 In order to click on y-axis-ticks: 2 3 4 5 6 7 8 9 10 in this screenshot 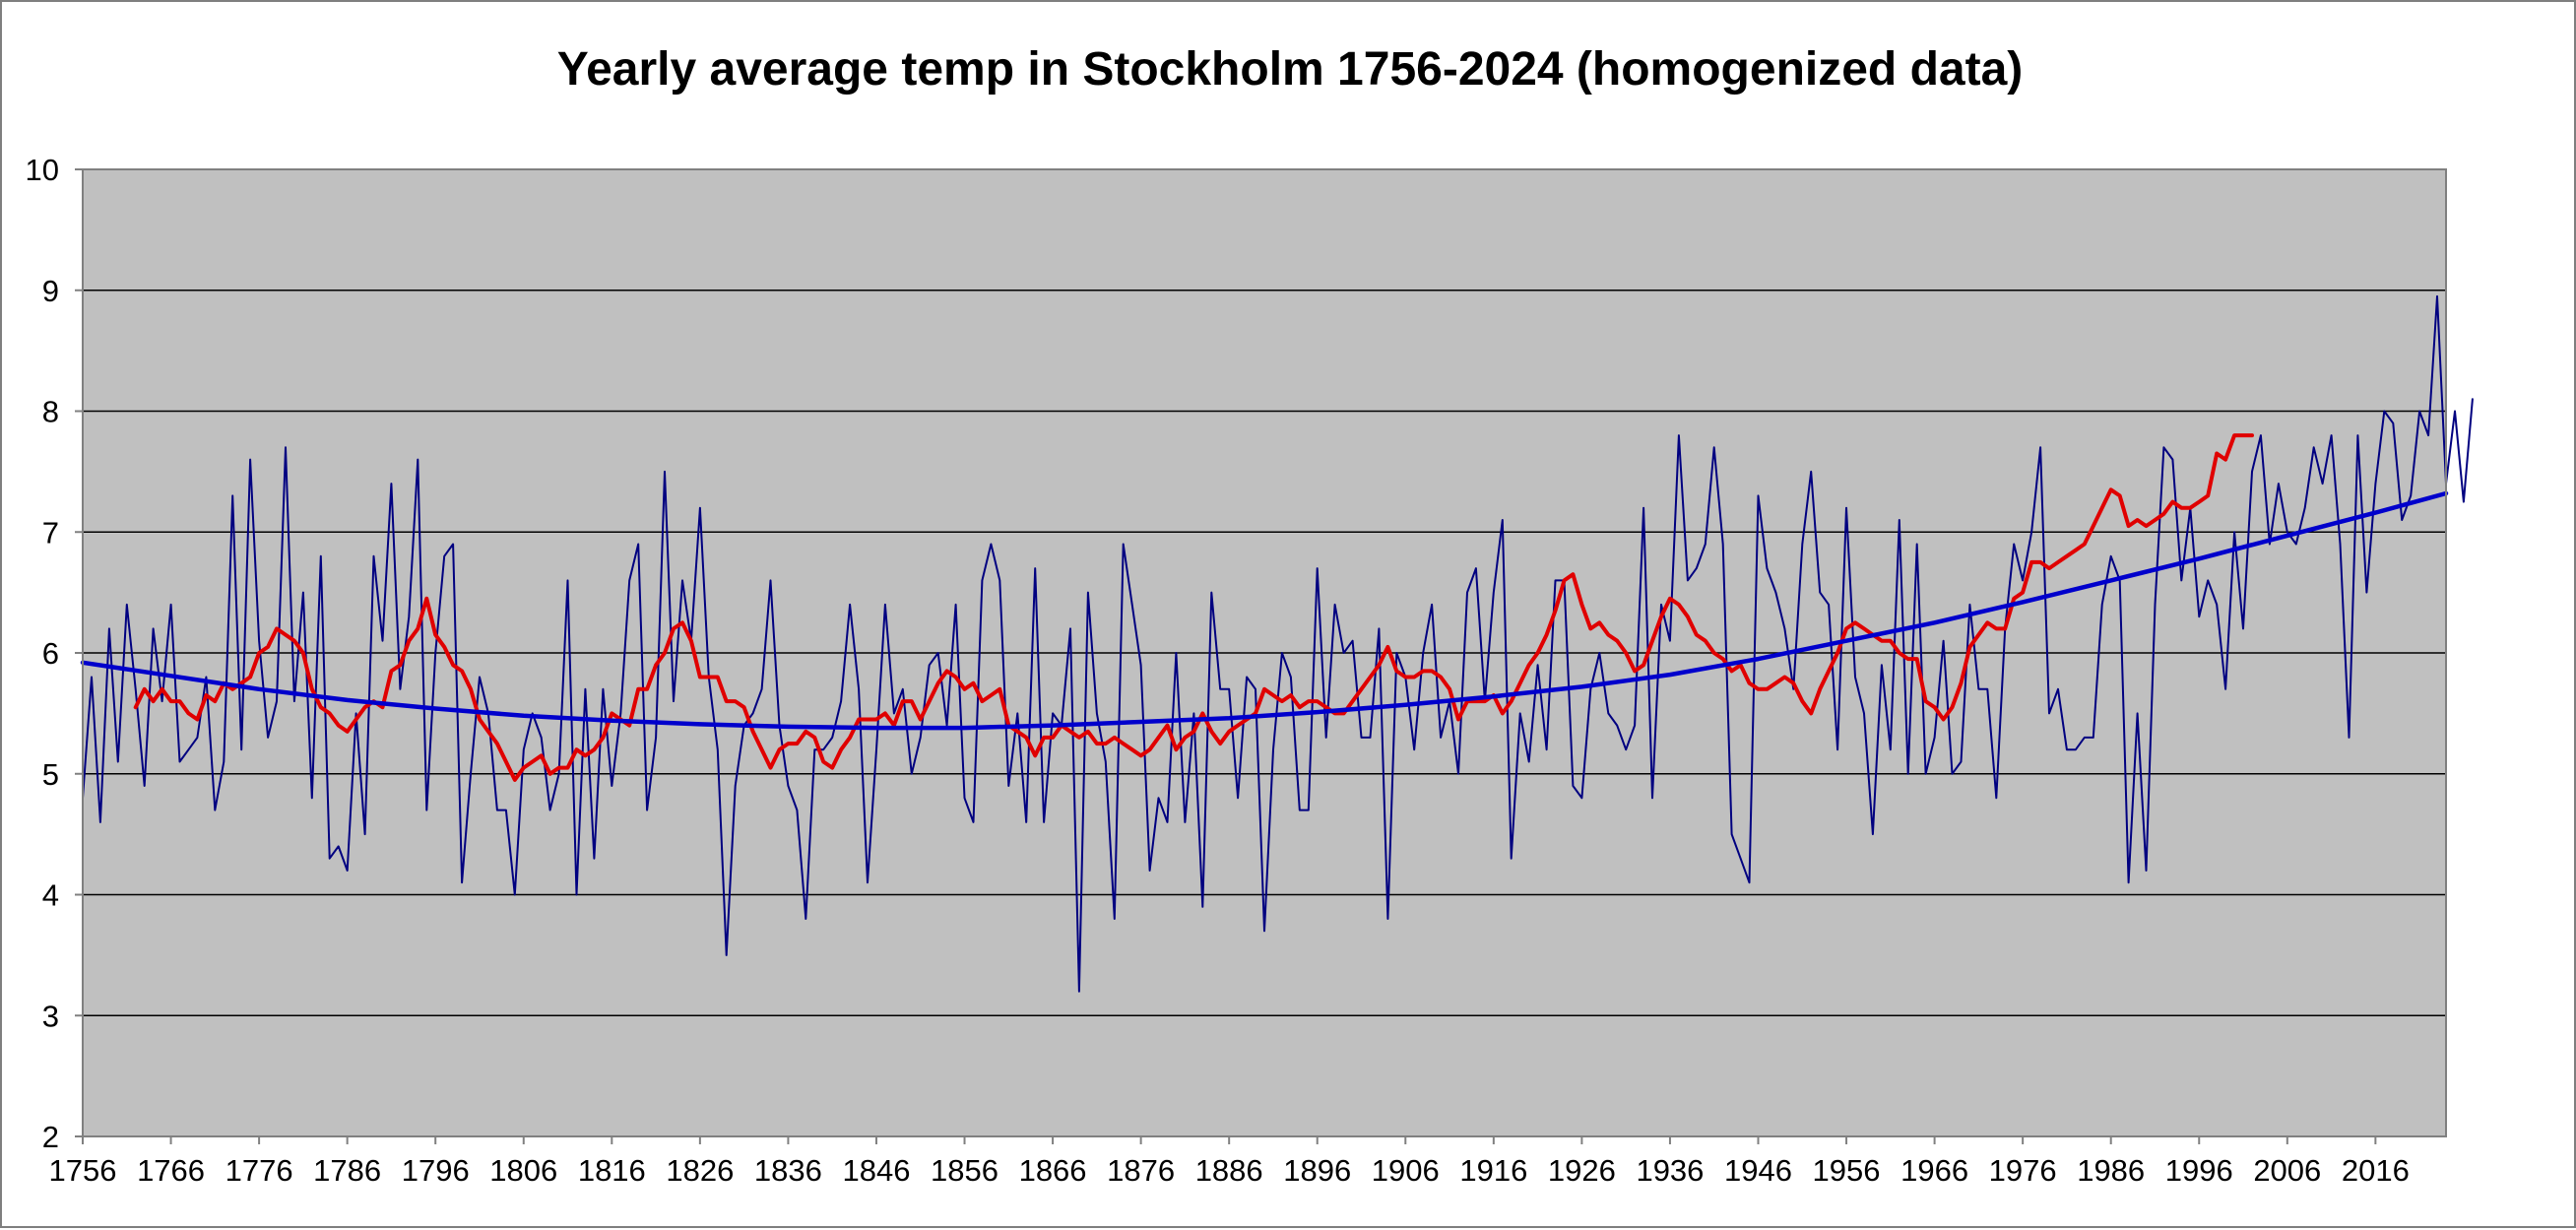, I will do `click(54, 653)`.